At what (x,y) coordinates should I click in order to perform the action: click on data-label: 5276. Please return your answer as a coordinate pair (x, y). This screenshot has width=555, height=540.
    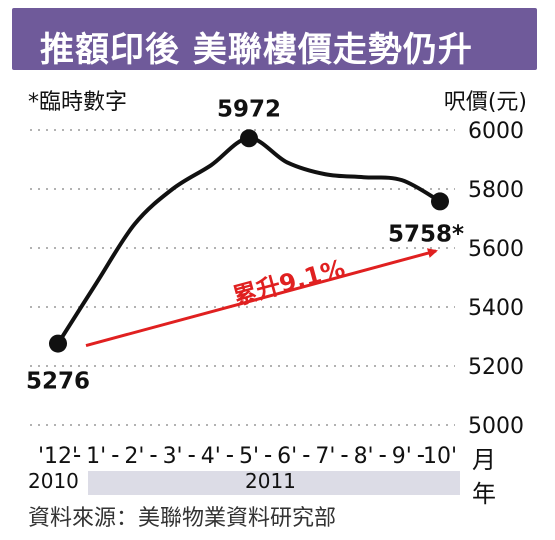
    Looking at the image, I should click on (58, 382).